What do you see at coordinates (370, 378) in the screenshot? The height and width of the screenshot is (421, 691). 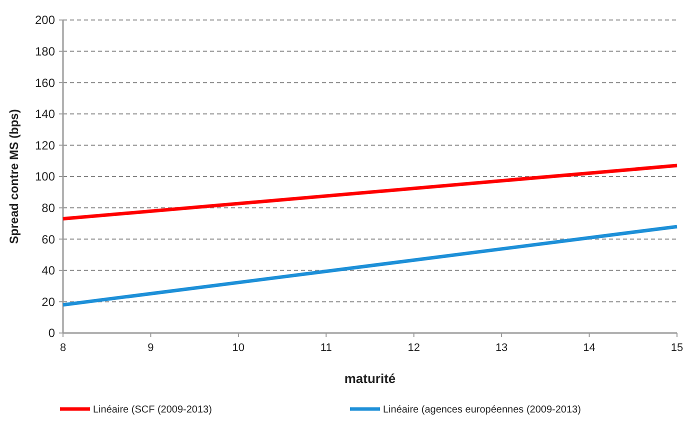 I see `x-axis-title: maturité` at bounding box center [370, 378].